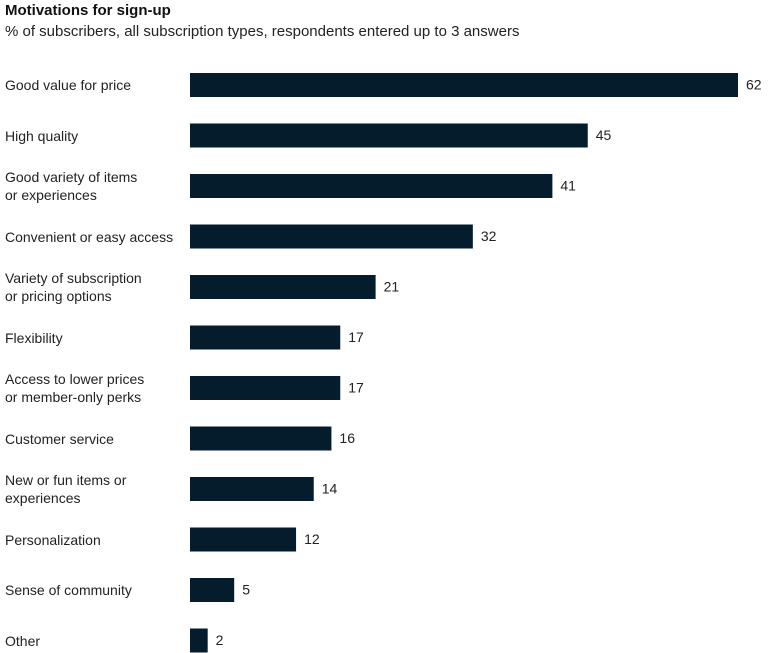 The height and width of the screenshot is (653, 771). I want to click on category-label: Sense of community, so click(68, 590).